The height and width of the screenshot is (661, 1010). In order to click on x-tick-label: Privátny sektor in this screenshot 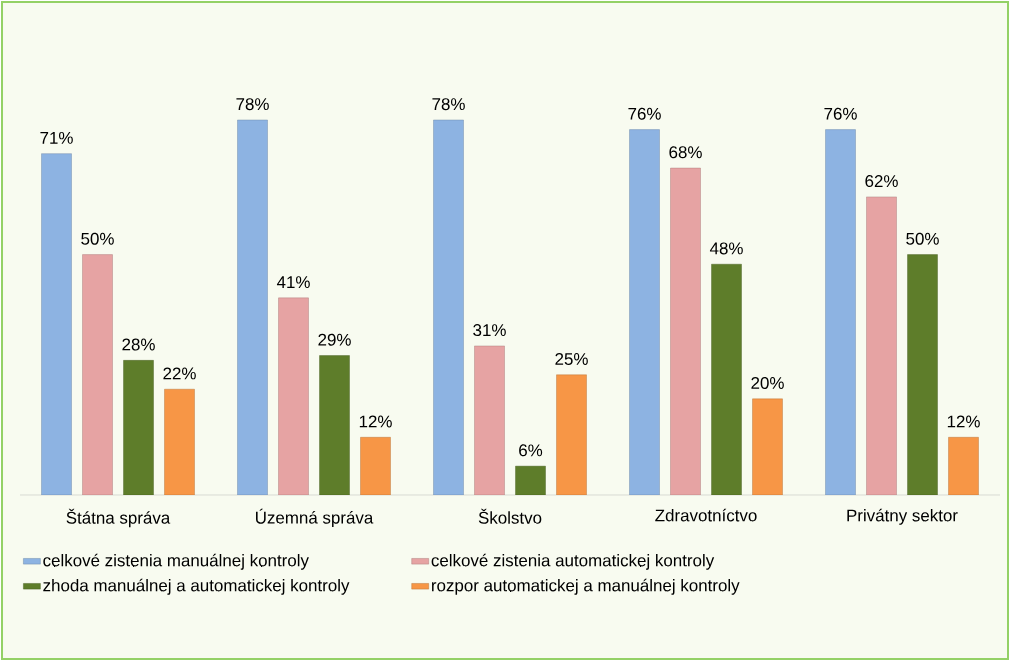, I will do `click(902, 516)`.